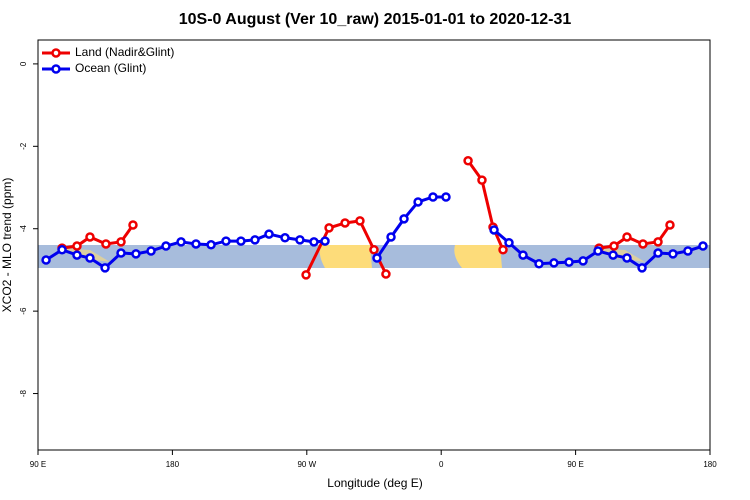 The image size is (750, 500). I want to click on x-tick-label: 0, so click(441, 464).